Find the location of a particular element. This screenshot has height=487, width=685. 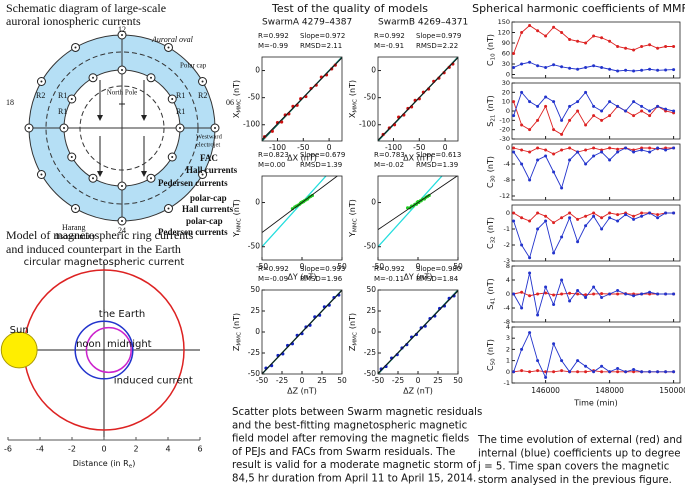

plot-area is located at coordinates (418, 332).